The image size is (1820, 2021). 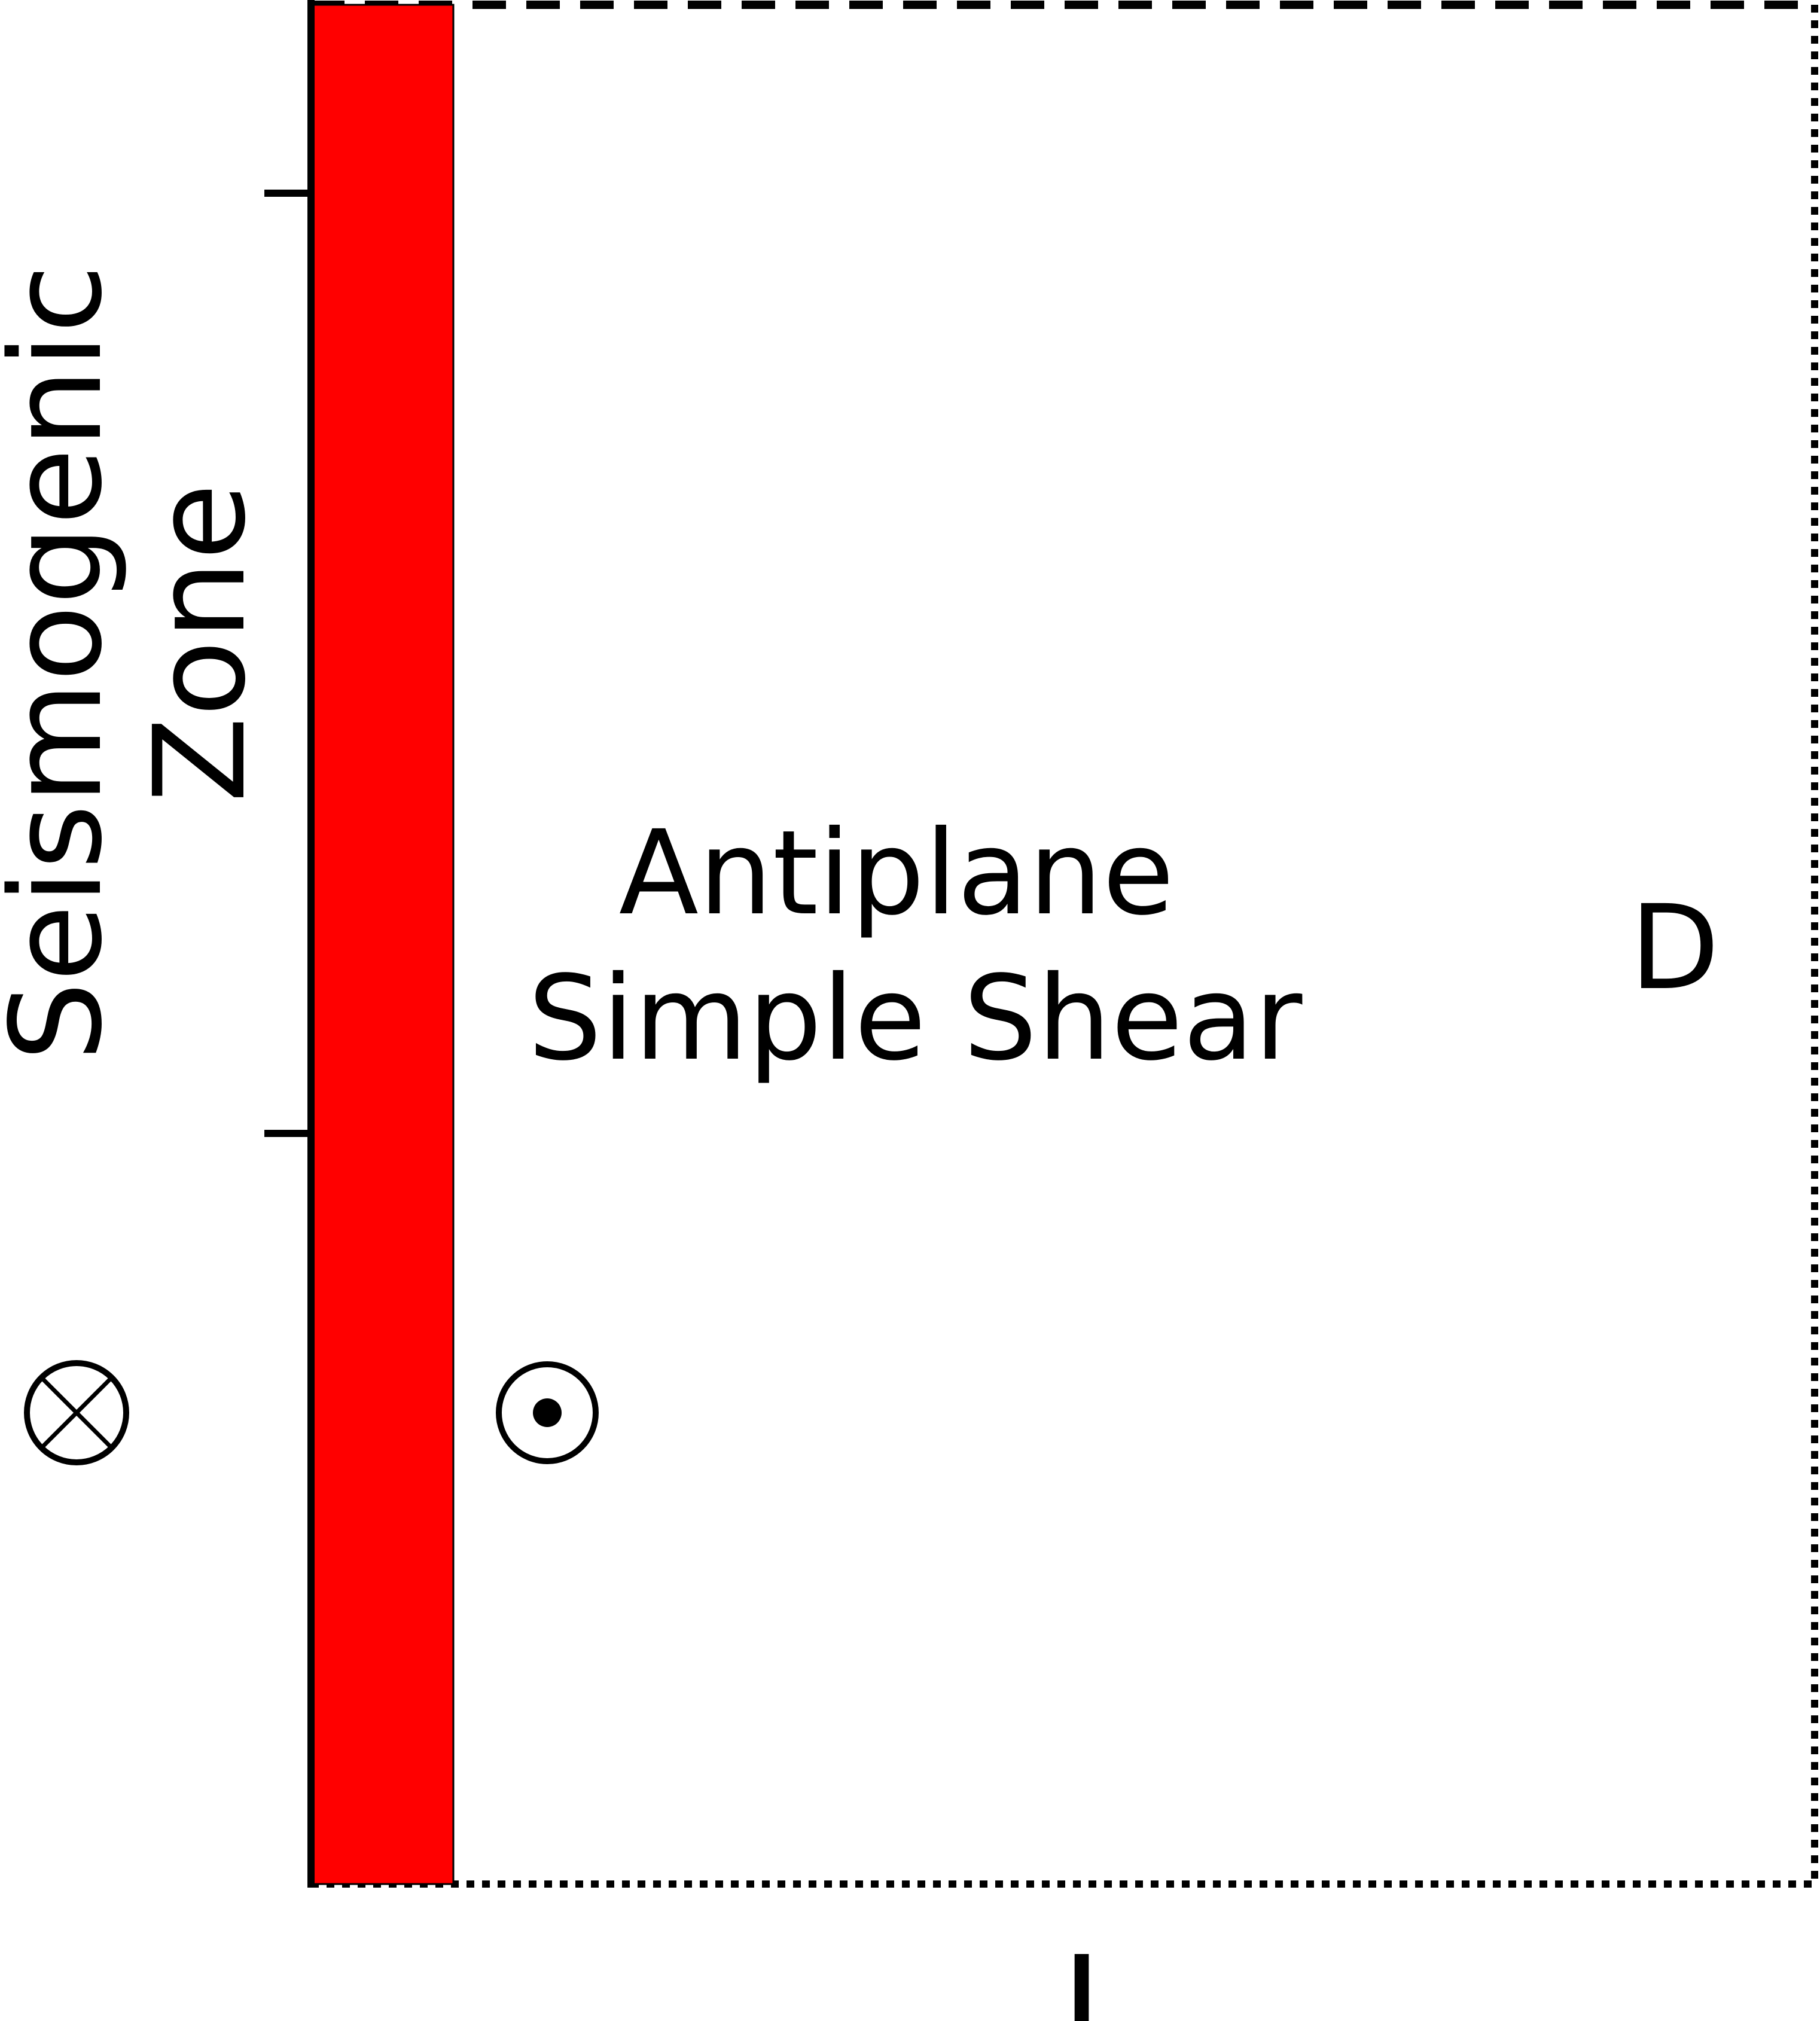 I want to click on side-label-line2: Zone, so click(x=200, y=643).